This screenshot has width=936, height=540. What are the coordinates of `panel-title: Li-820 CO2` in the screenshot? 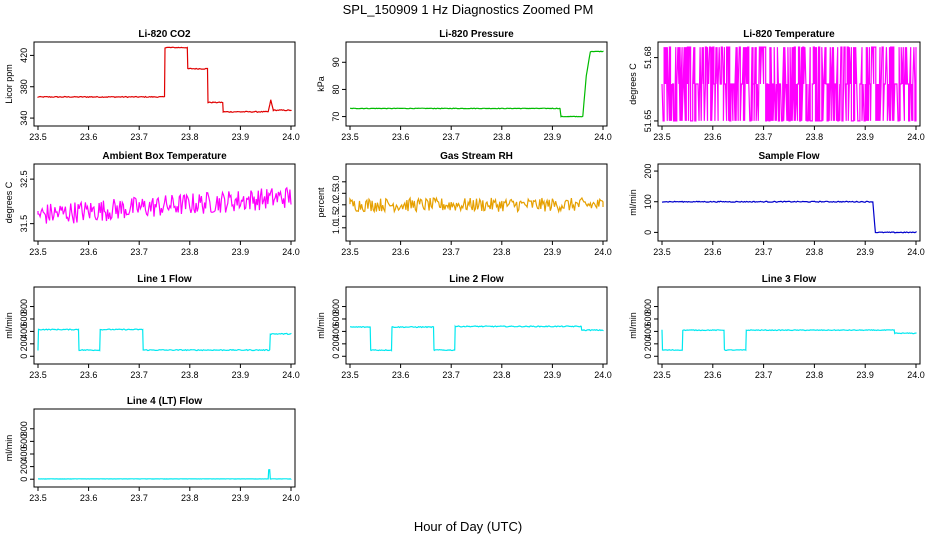 It's located at (164, 34).